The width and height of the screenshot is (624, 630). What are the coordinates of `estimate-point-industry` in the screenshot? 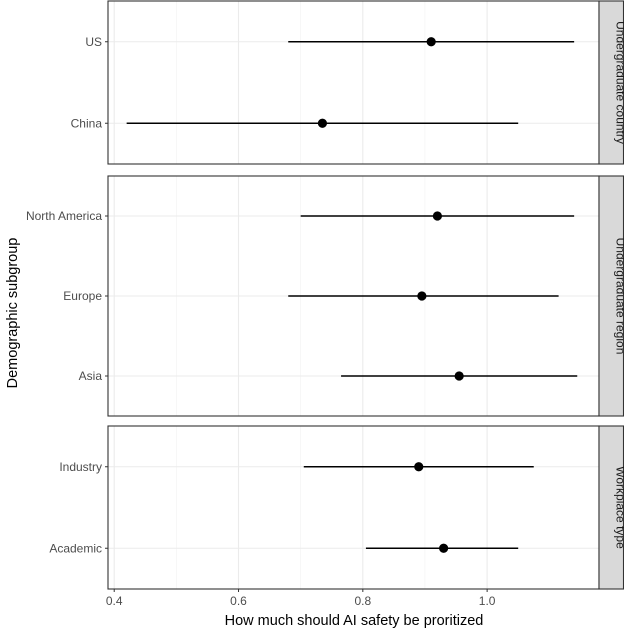 It's located at (419, 467).